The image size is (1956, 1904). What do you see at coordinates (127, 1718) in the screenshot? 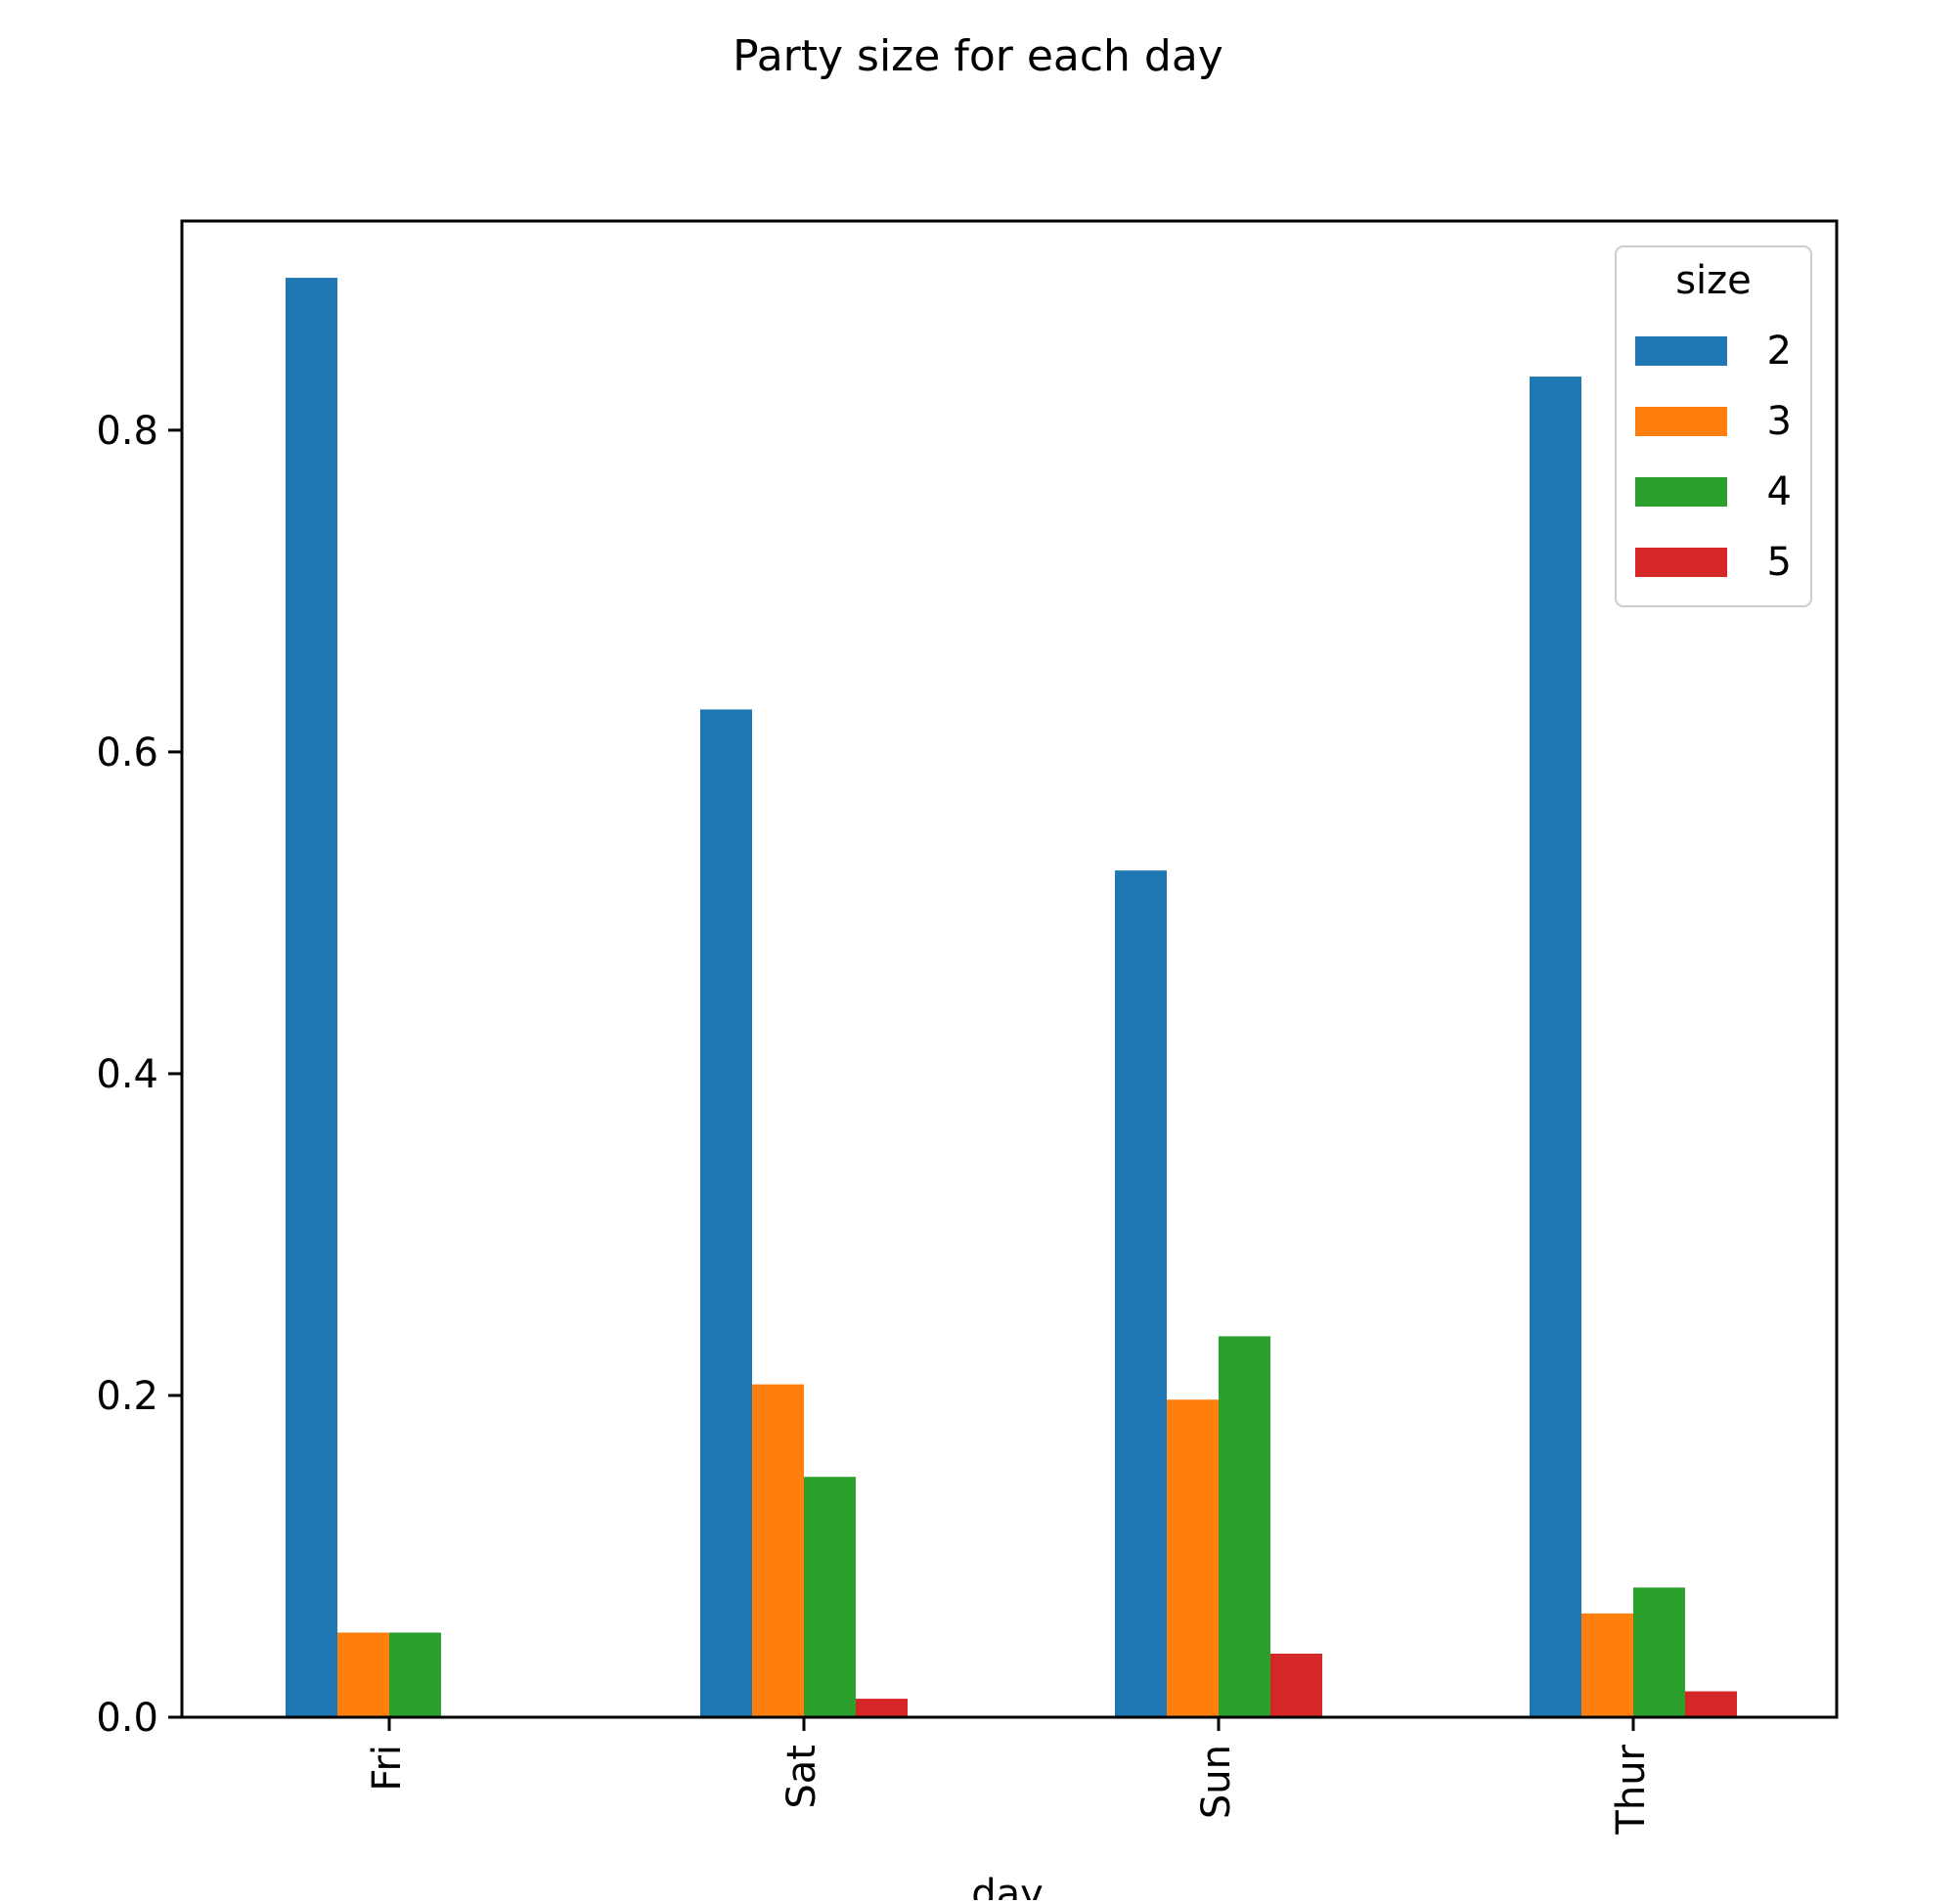
I see `y-tick-label: 0.0` at bounding box center [127, 1718].